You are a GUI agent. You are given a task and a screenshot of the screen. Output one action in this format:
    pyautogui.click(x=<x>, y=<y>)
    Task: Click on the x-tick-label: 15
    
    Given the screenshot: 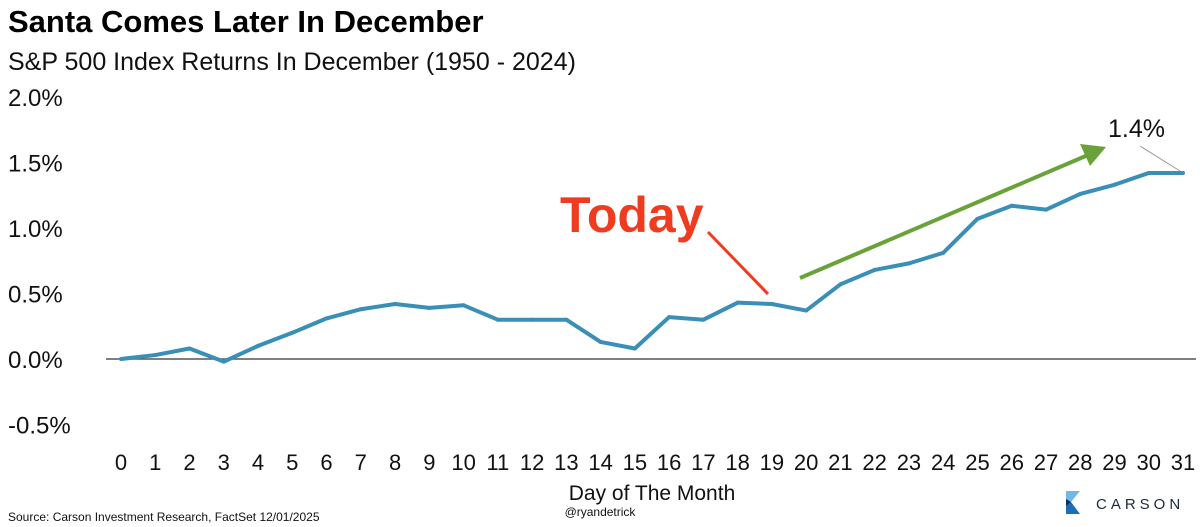 What is the action you would take?
    pyautogui.click(x=635, y=462)
    